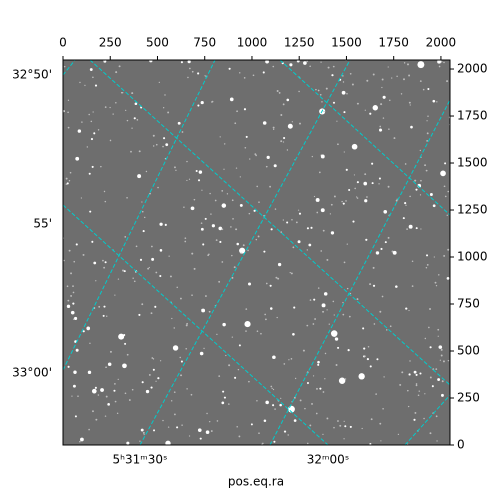  Describe the element at coordinates (204, 43) in the screenshot. I see `x-tick-label: 750` at that location.